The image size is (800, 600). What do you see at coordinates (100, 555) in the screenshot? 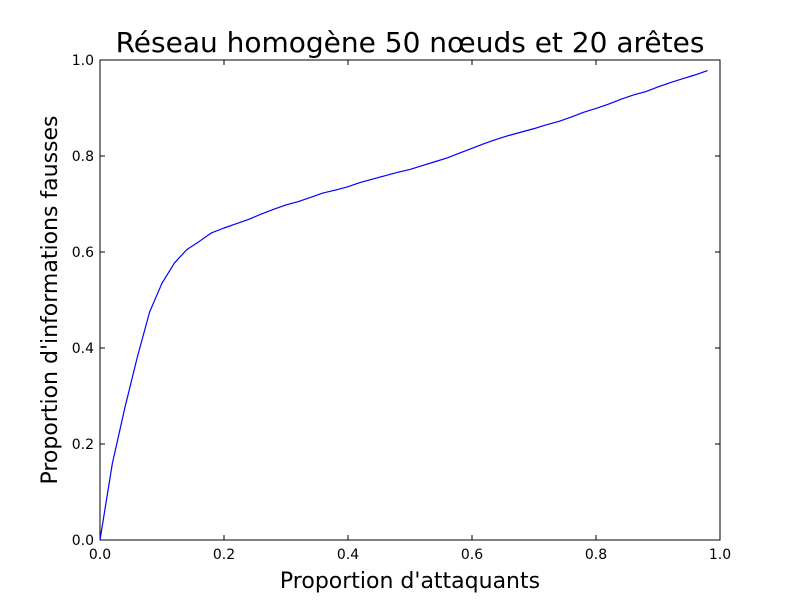
I see `x-tick-label: 0.0` at bounding box center [100, 555].